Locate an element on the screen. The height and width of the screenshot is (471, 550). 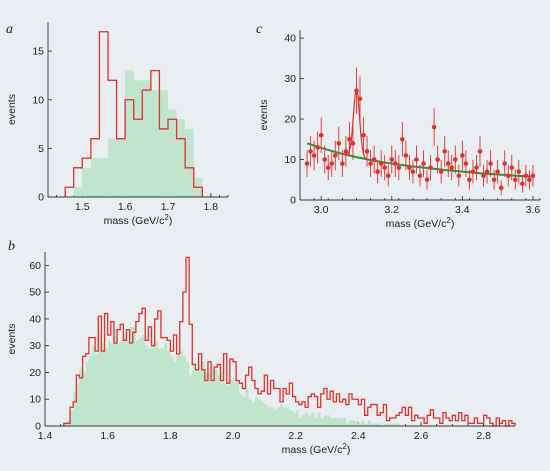
x-tick-label: 2.6 is located at coordinates (421, 436).